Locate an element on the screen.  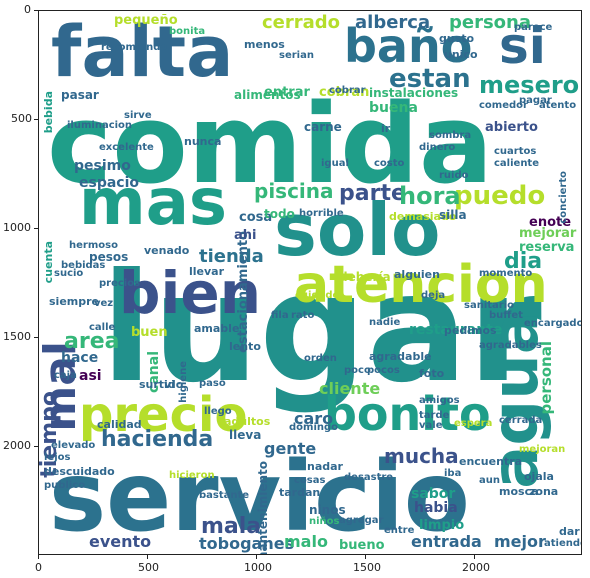
word: personal is located at coordinates (546, 378).